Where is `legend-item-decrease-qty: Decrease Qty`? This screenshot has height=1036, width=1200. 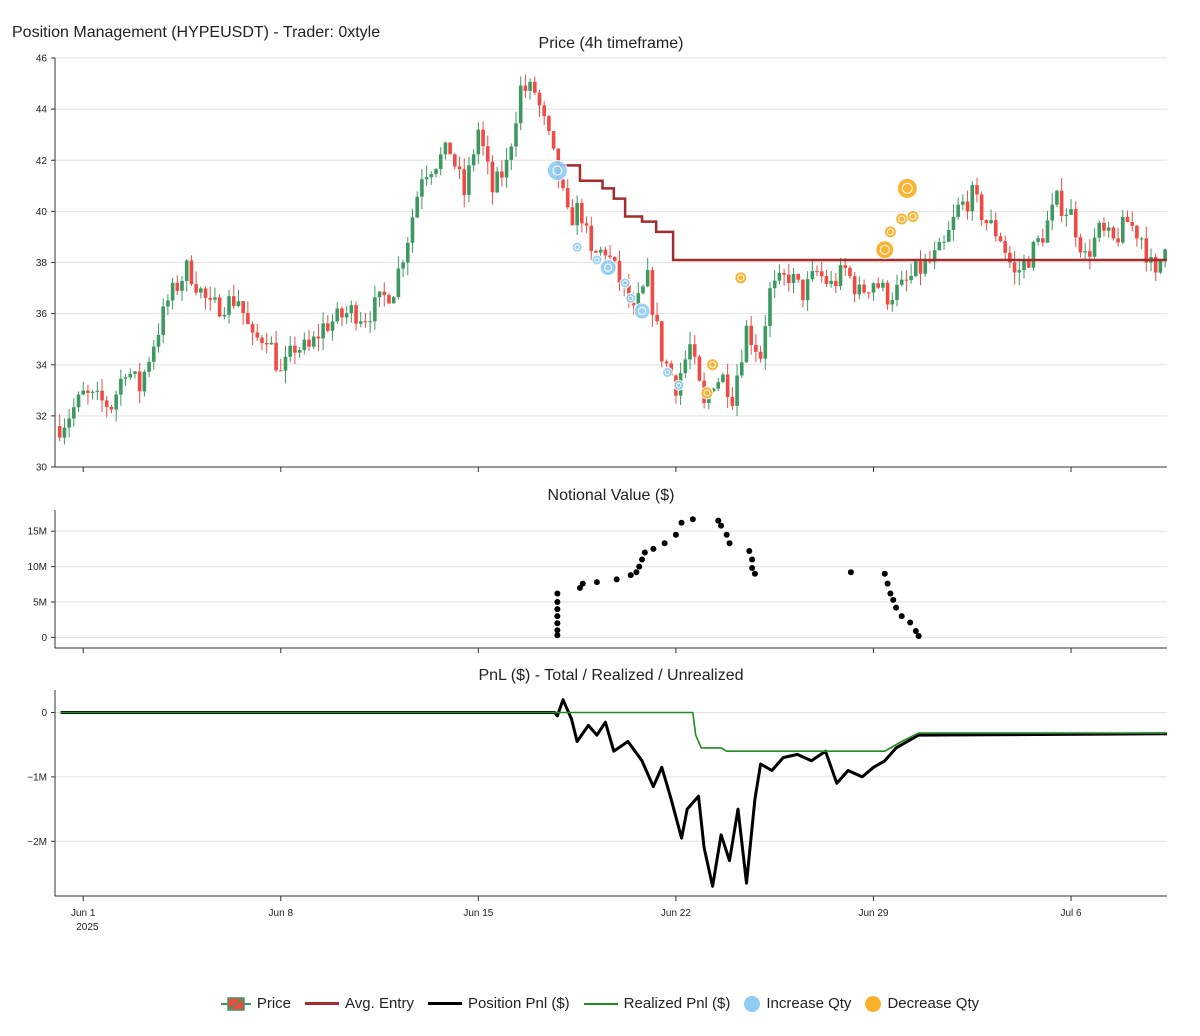
legend-item-decrease-qty: Decrease Qty is located at coordinates (922, 1003).